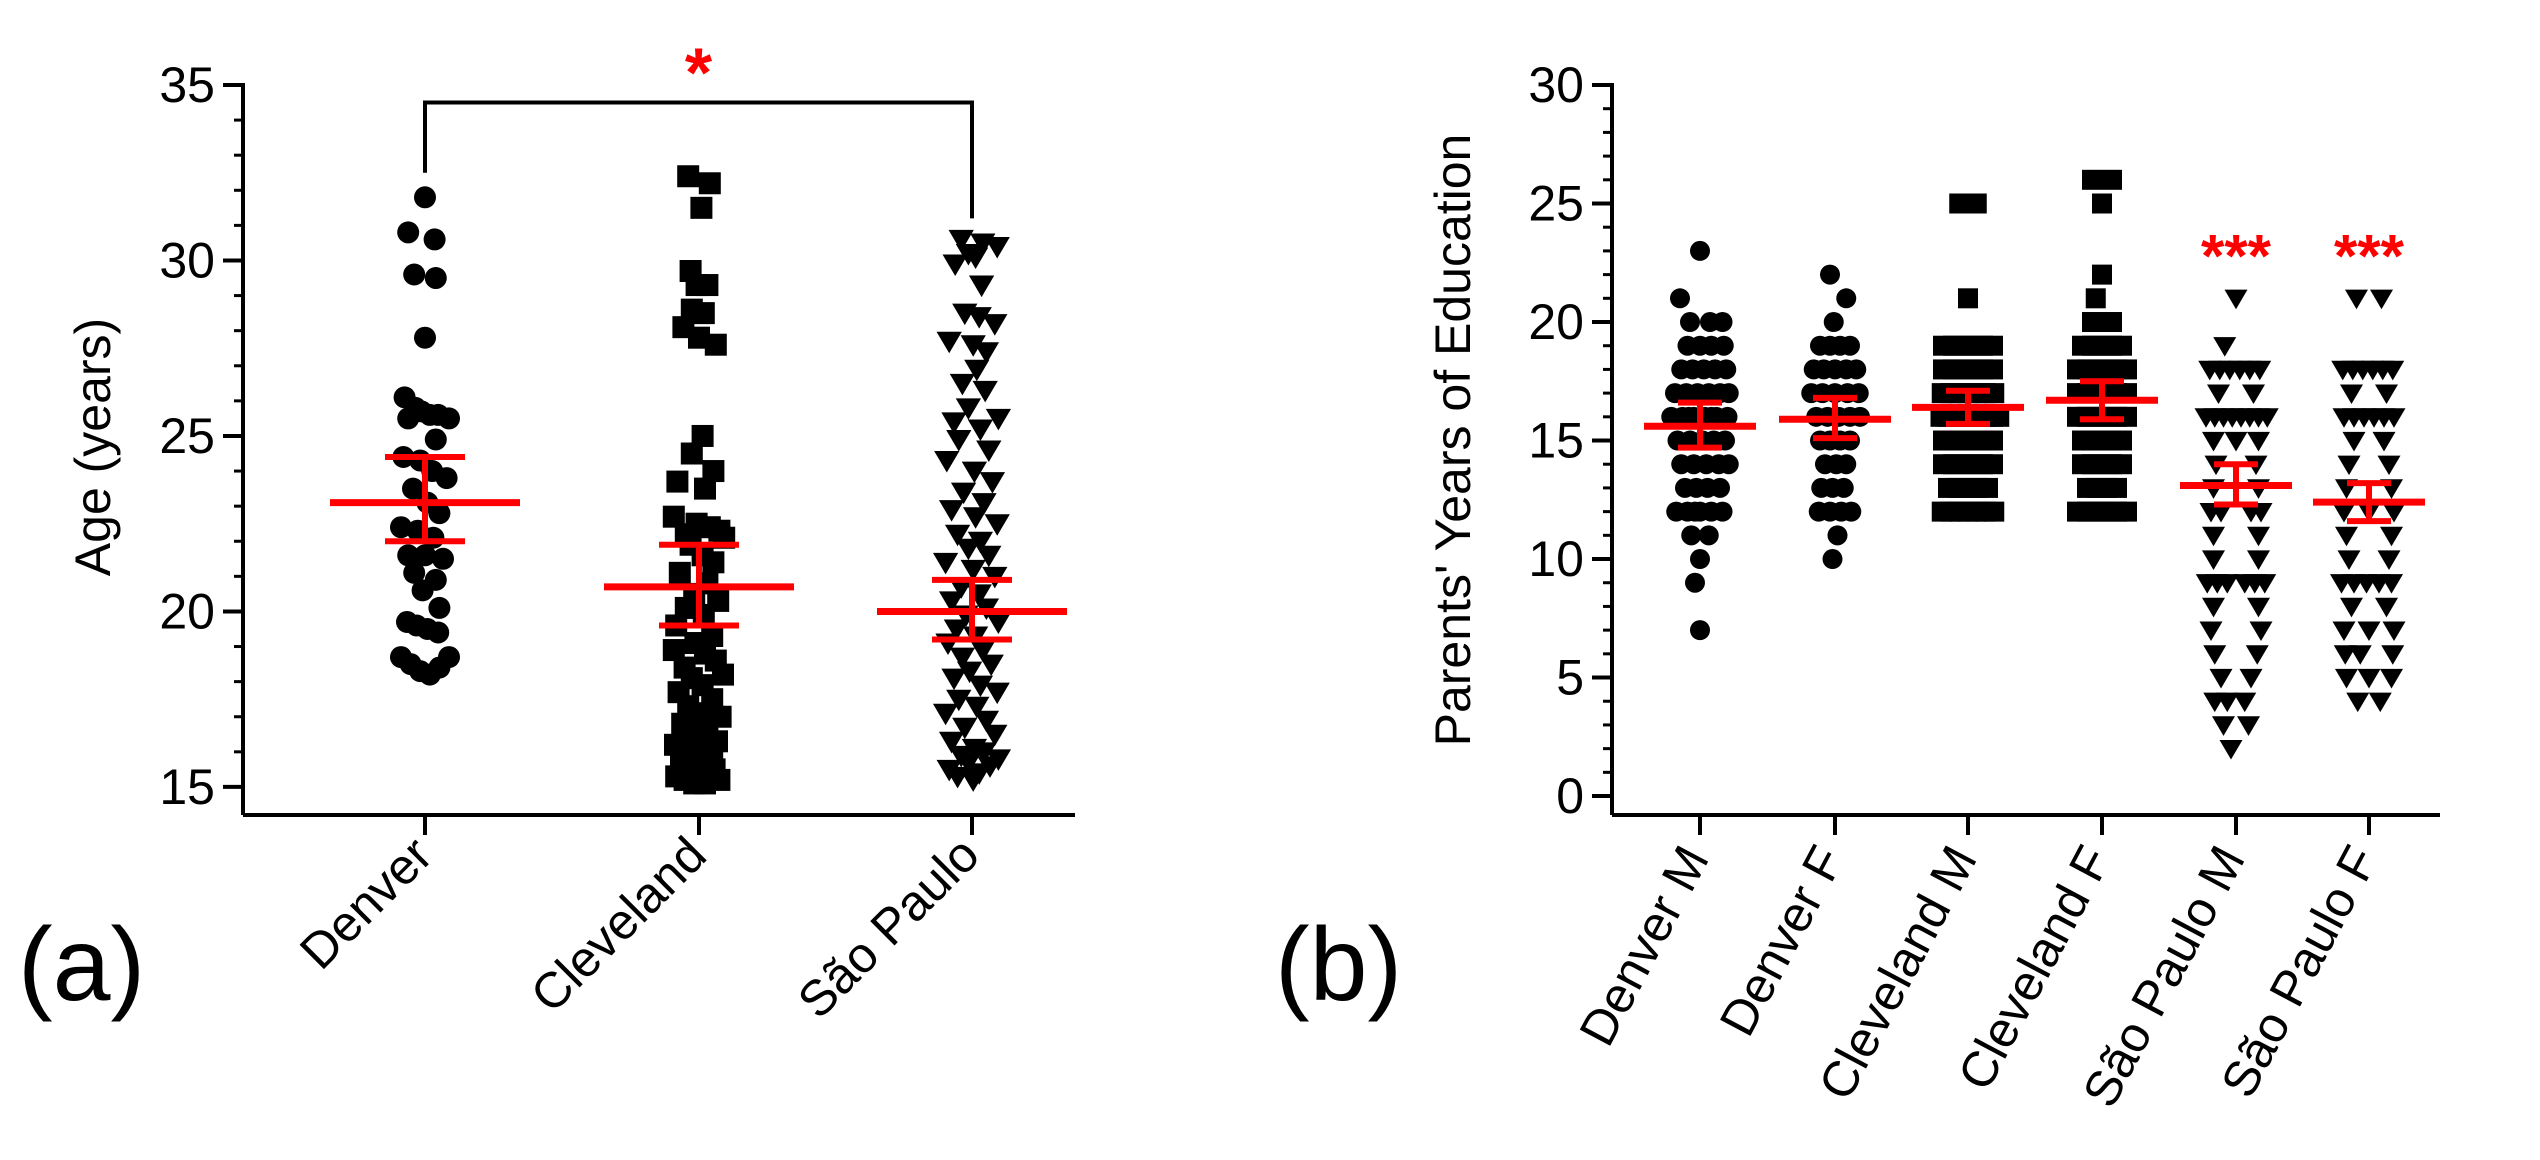 The height and width of the screenshot is (1160, 2540). What do you see at coordinates (2102, 400) in the screenshot?
I see `panel-b-summary-cleveland-f` at bounding box center [2102, 400].